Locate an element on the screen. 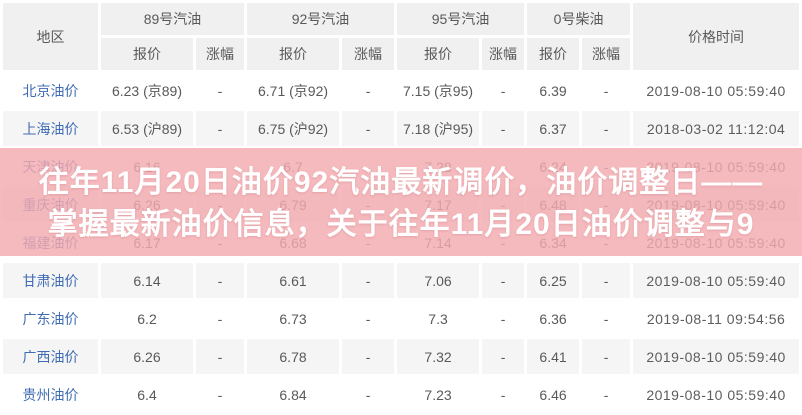  price-0-cell: 6.41 is located at coordinates (553, 356).